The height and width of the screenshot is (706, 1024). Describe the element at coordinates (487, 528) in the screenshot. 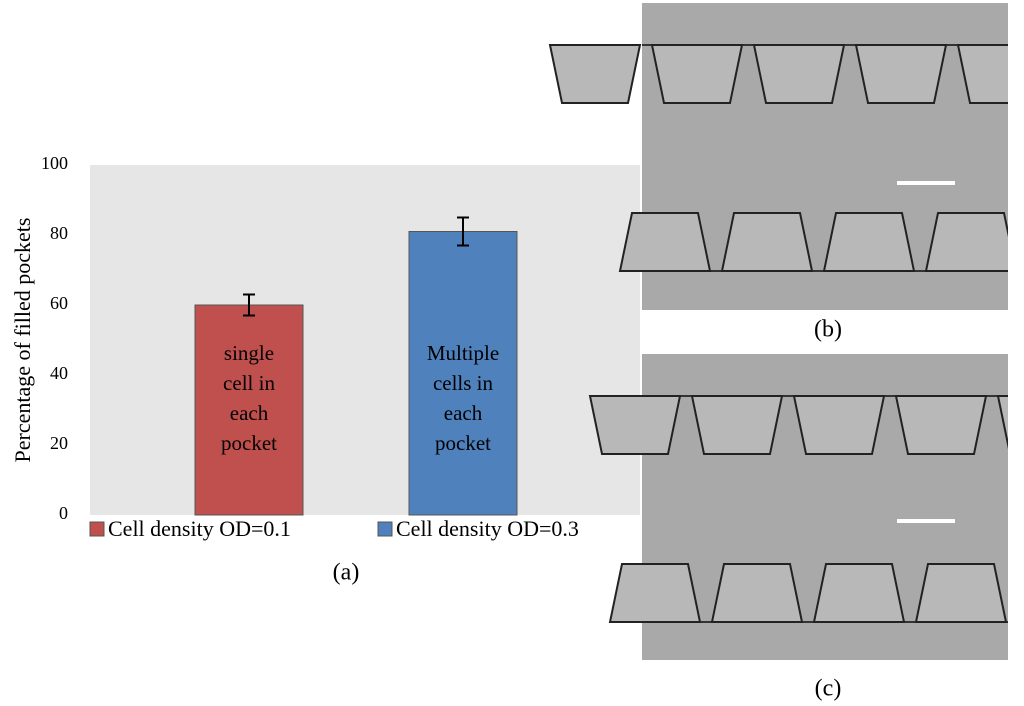

I see `legend-label: Cell density OD=0.3` at that location.